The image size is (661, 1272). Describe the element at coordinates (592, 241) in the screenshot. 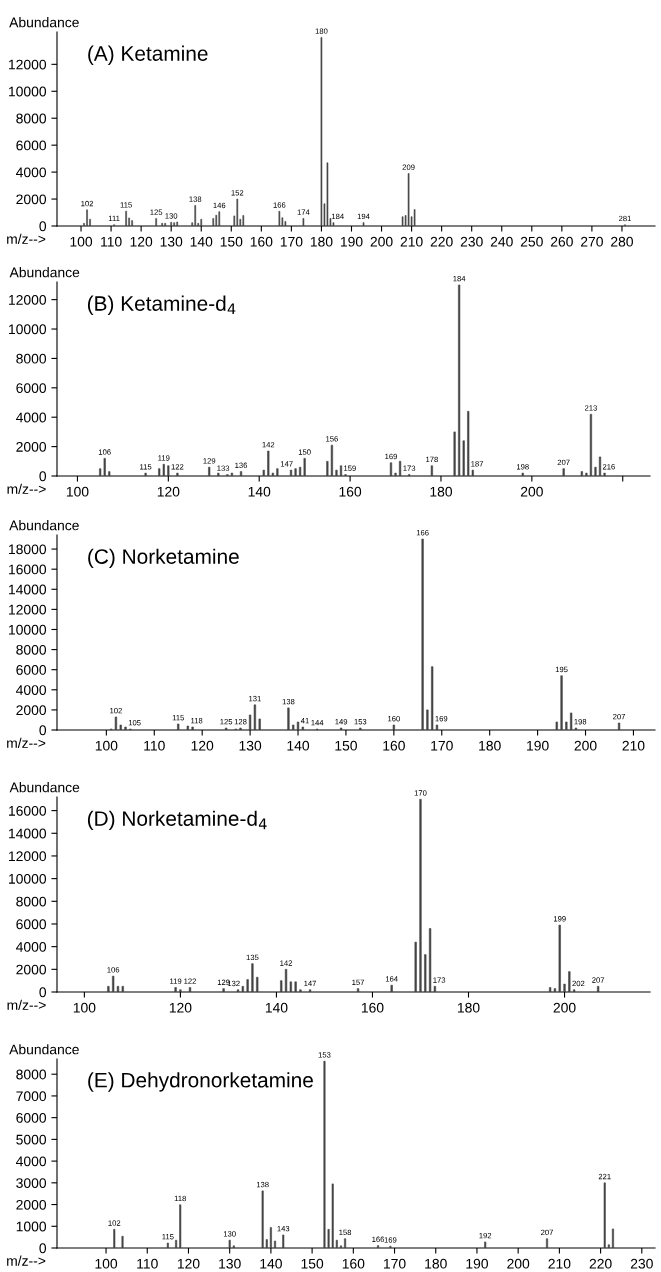

I see `x-tick-label: 270` at that location.